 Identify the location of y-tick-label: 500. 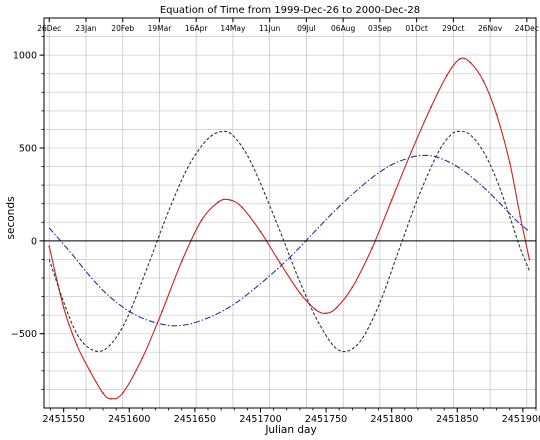
(28, 149).